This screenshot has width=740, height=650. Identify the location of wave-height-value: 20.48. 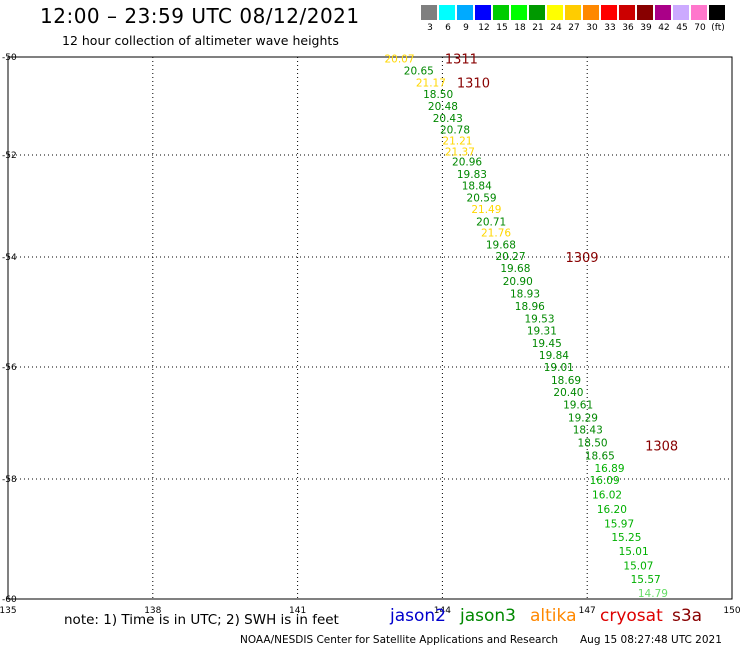
(443, 107).